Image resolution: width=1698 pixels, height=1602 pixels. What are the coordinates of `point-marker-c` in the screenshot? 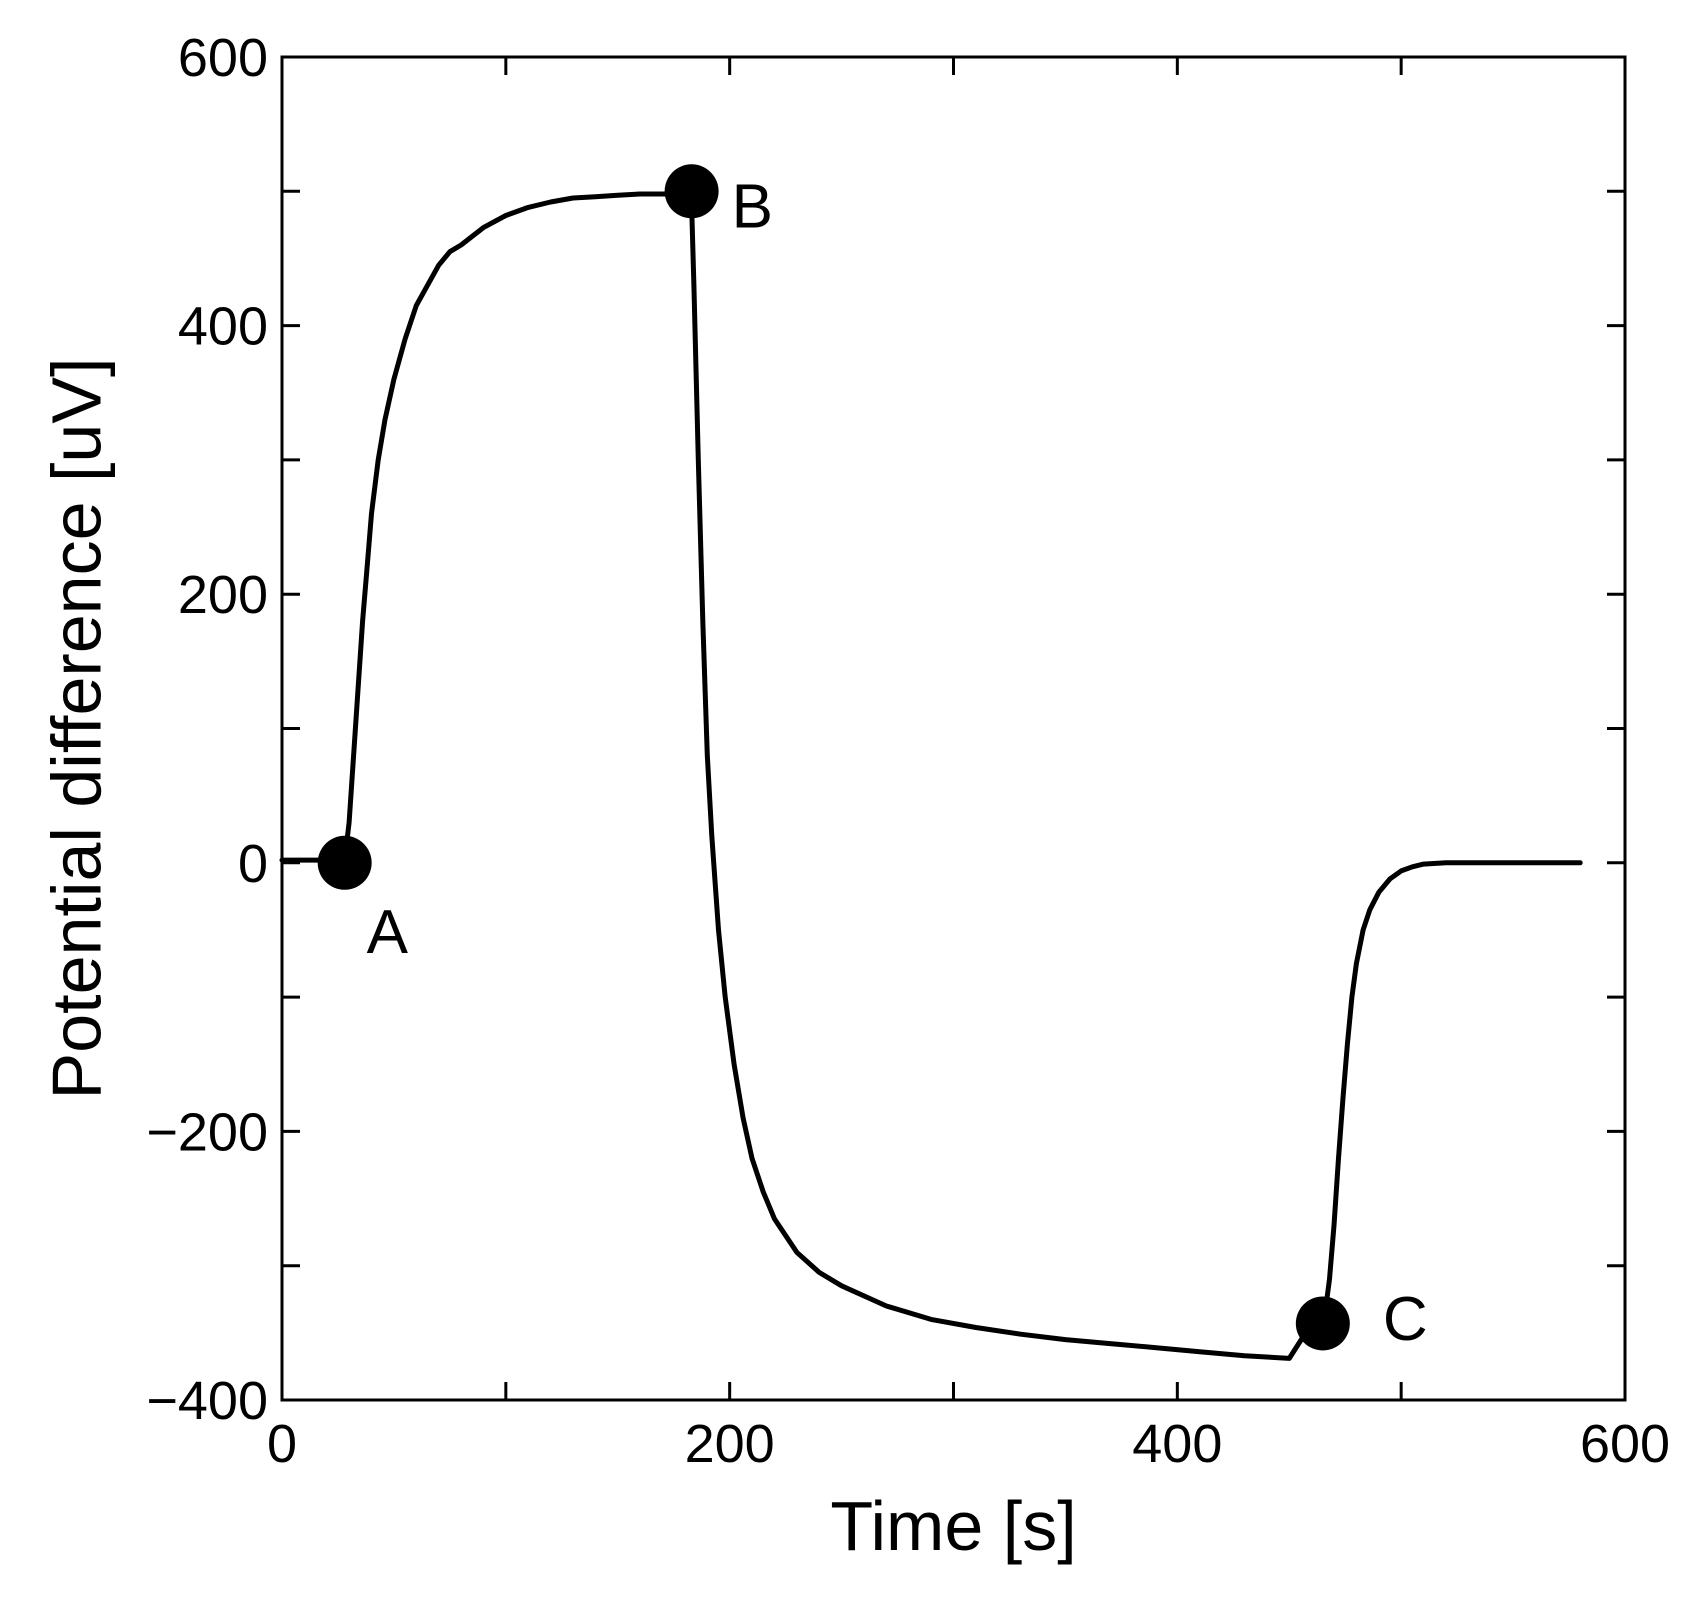 It's located at (1322, 1323).